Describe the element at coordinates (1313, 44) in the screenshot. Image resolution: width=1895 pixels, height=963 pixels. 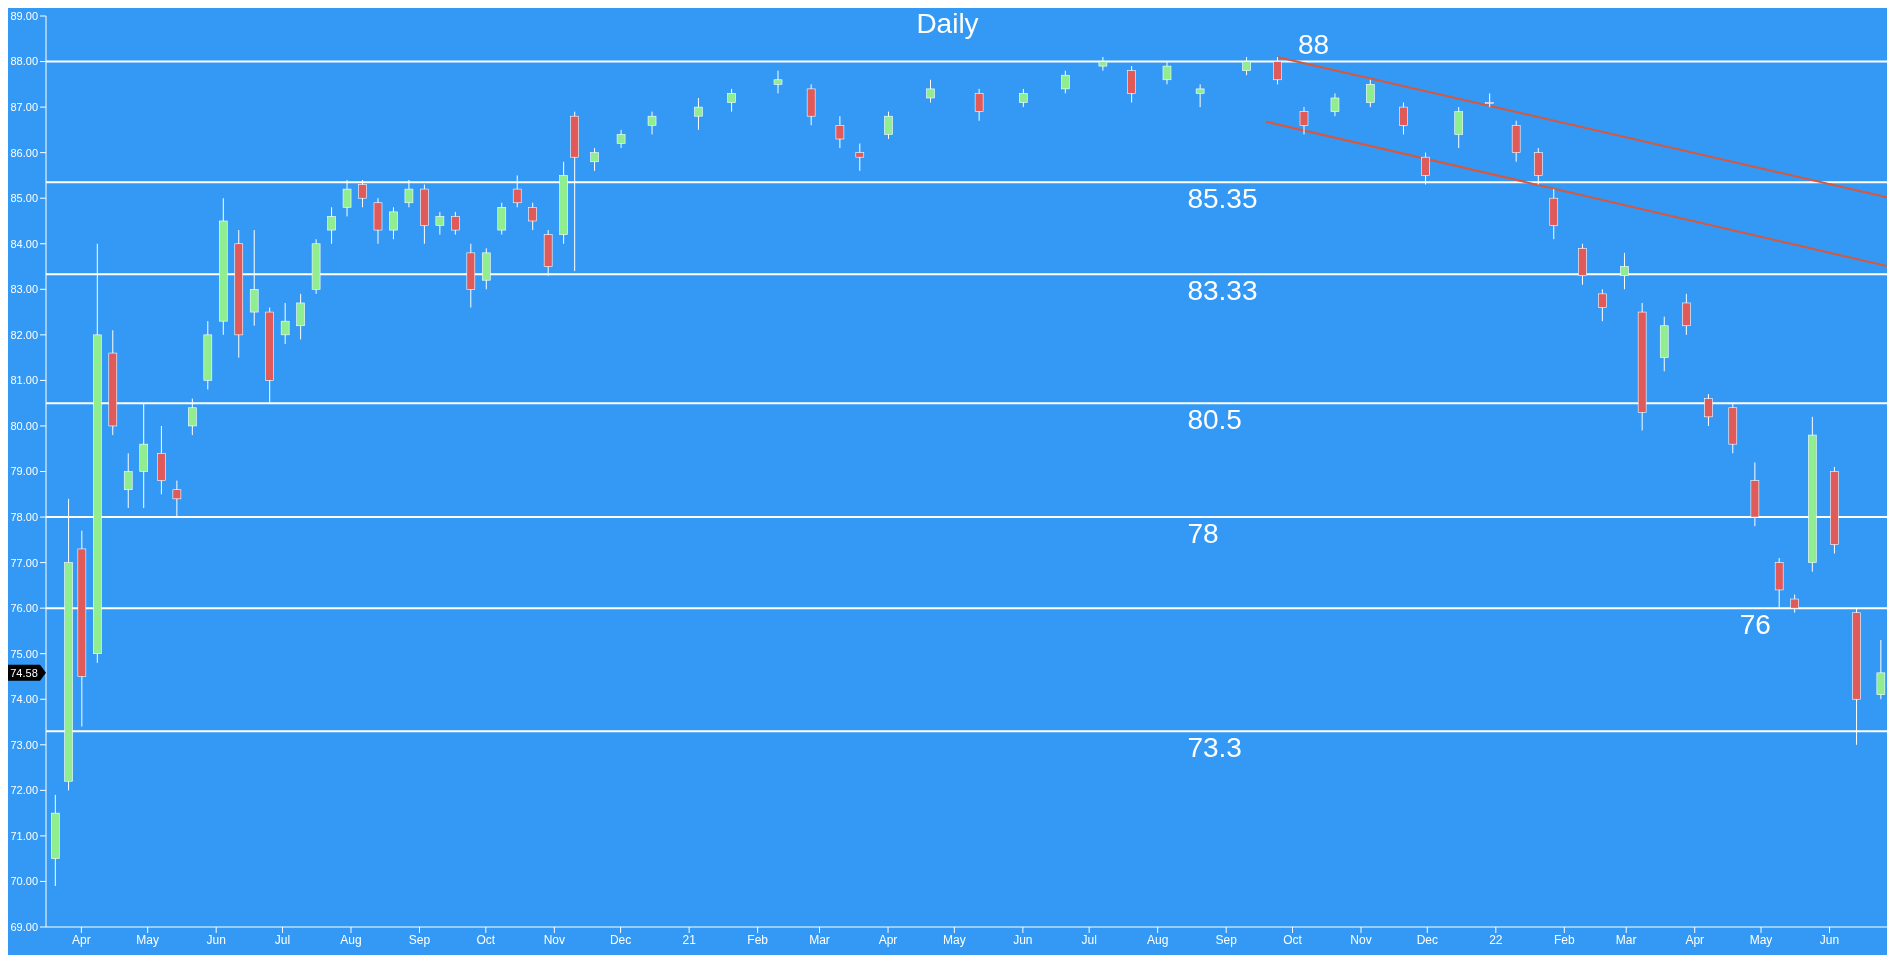
I see `ref-line-label: 88` at that location.